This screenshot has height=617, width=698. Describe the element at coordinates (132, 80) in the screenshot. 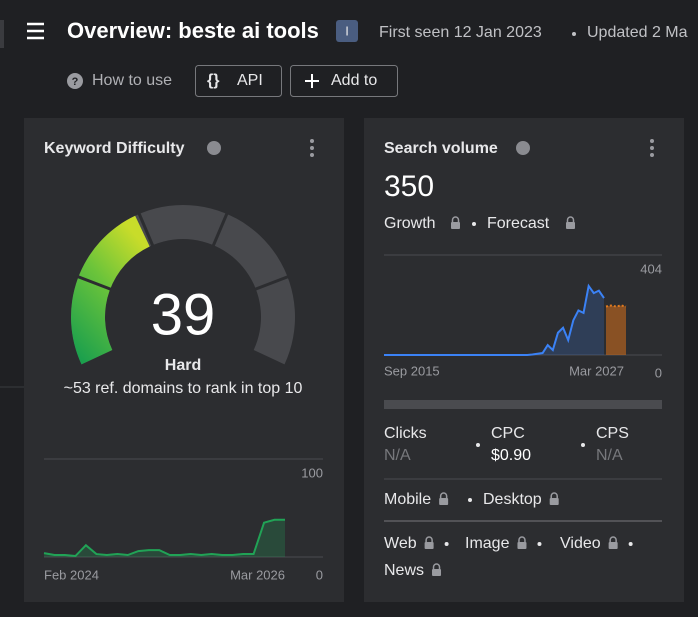

I see `how-to-use: How to use` at that location.